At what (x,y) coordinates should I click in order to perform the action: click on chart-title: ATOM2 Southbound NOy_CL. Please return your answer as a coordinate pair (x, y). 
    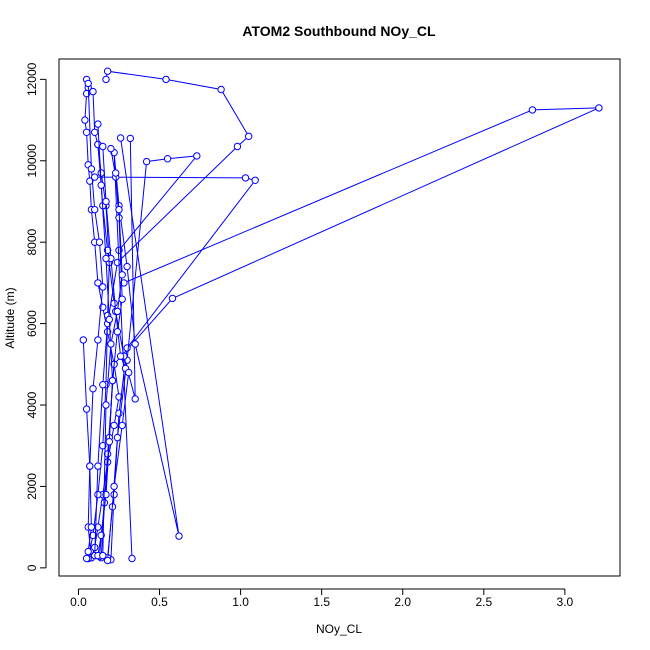
    Looking at the image, I should click on (339, 31).